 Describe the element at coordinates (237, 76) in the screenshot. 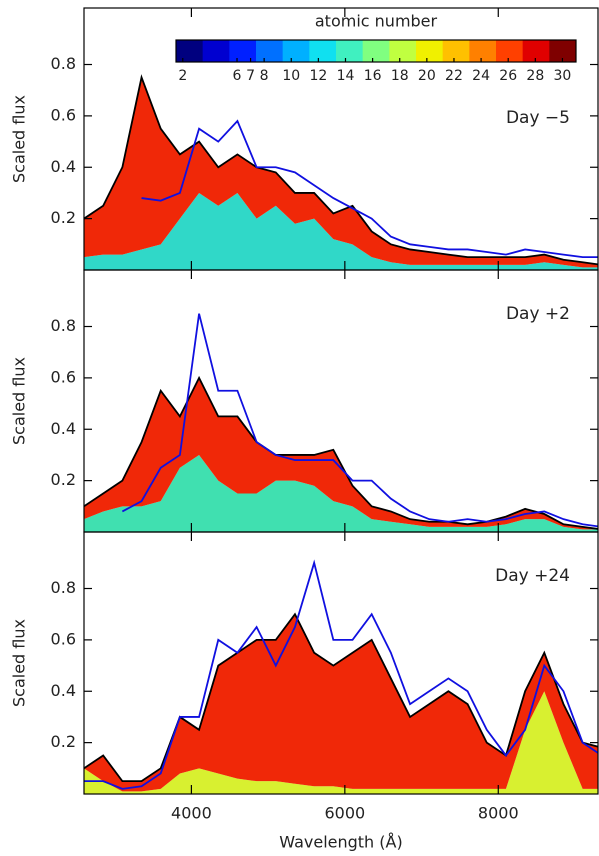

I see `colorbar-tick-label: 6` at that location.